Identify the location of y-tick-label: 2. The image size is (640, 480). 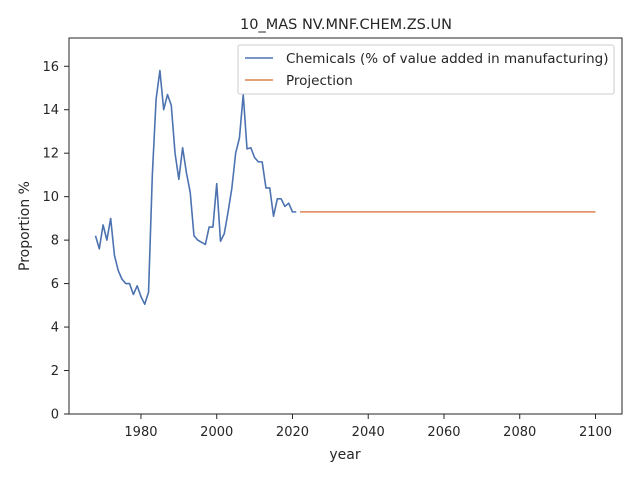
(55, 371).